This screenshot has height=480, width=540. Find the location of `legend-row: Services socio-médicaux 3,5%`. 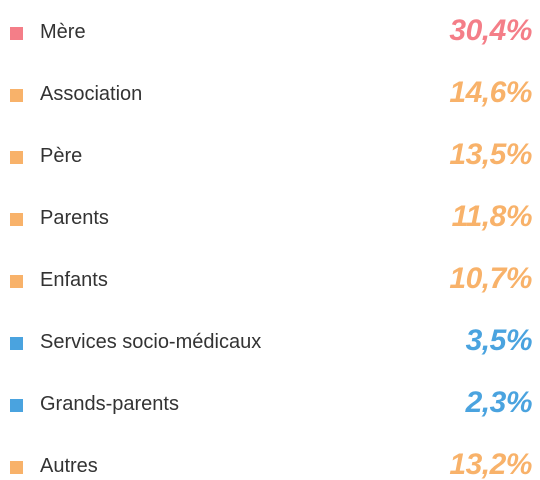

legend-row: Services socio-médicaux 3,5% is located at coordinates (270, 343).